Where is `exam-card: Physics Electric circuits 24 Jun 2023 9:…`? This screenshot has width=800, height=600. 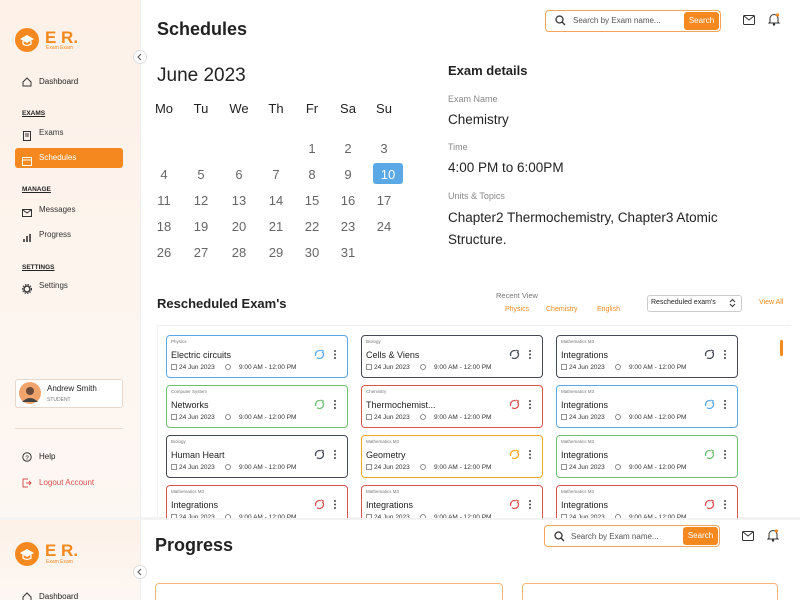
exam-card: Physics Electric circuits 24 Jun 2023 9:… is located at coordinates (257, 356).